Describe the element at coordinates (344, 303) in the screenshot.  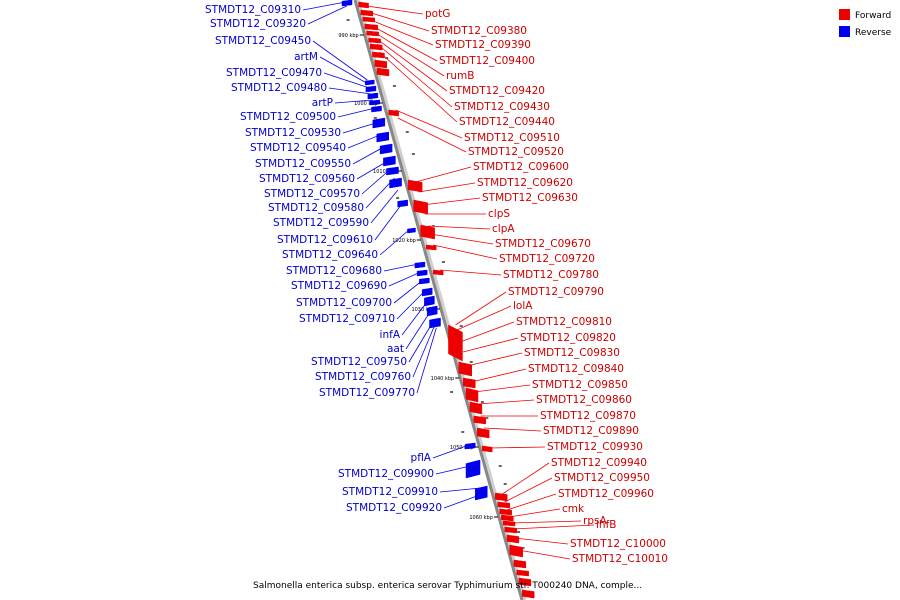
I see `reverse-gene-label: STMDT12_C09700` at that location.